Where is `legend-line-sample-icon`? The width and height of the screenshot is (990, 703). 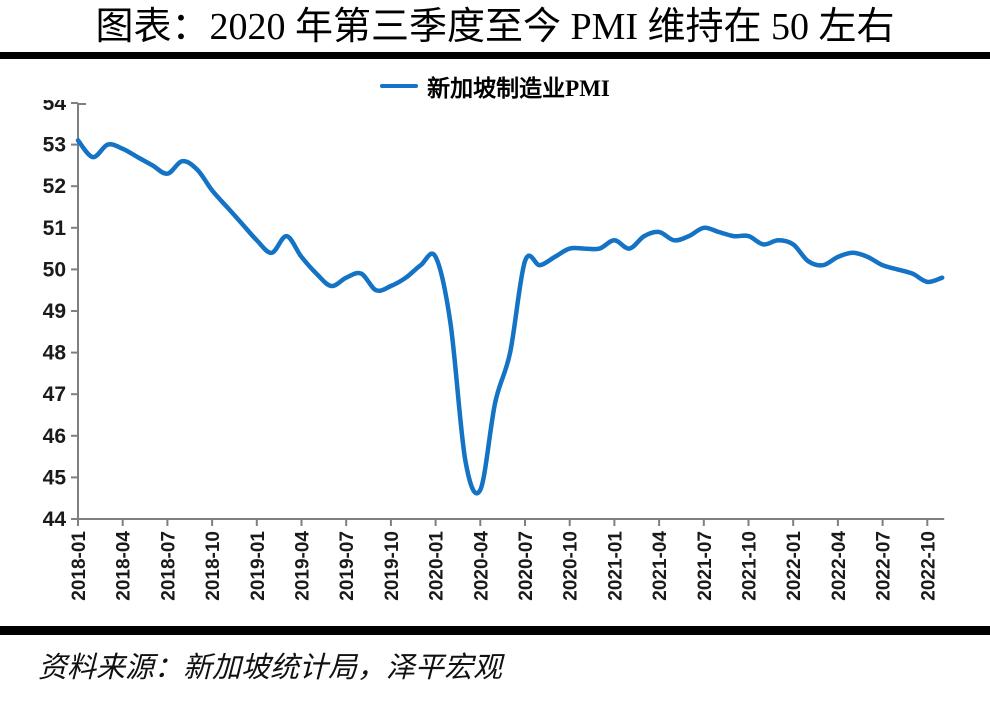
legend-line-sample-icon is located at coordinates (399, 86).